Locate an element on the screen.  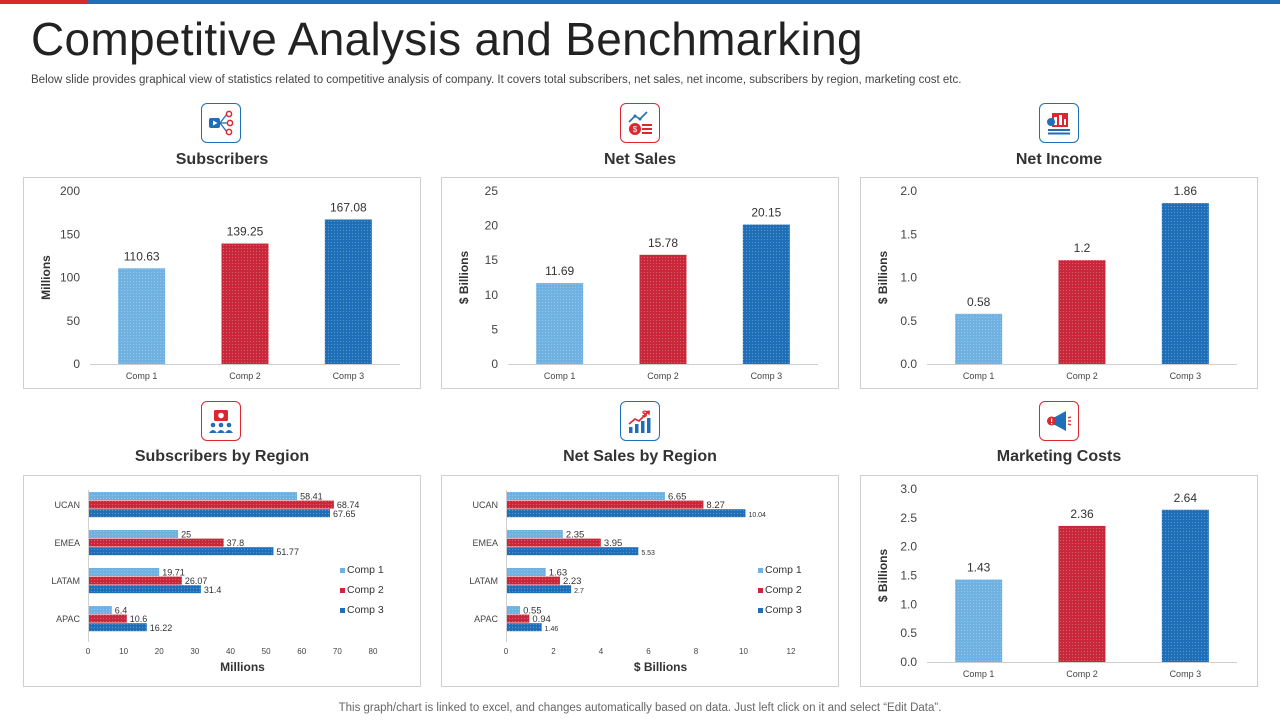
y-tick-label: 25 is located at coordinates (492, 191).